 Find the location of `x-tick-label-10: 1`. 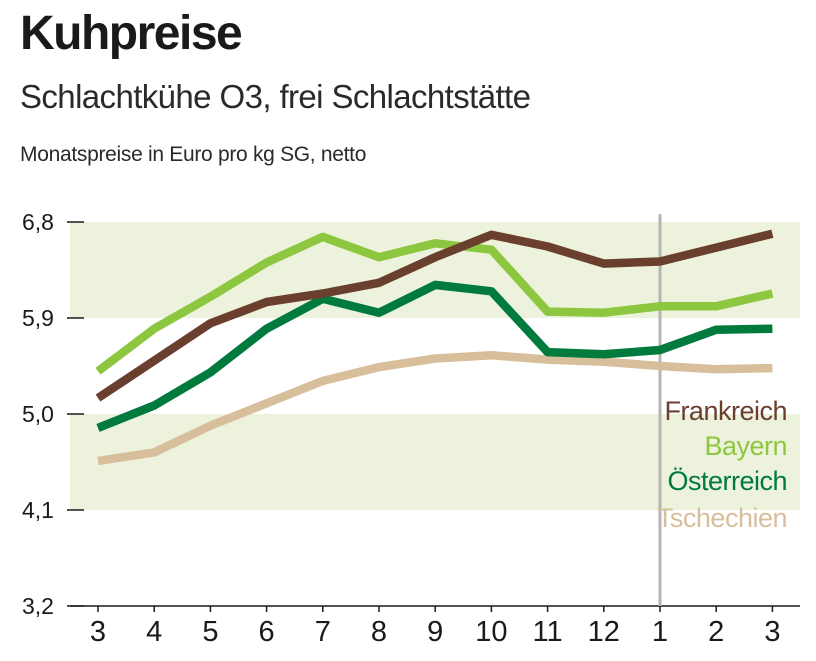

x-tick-label-10: 1 is located at coordinates (660, 632).